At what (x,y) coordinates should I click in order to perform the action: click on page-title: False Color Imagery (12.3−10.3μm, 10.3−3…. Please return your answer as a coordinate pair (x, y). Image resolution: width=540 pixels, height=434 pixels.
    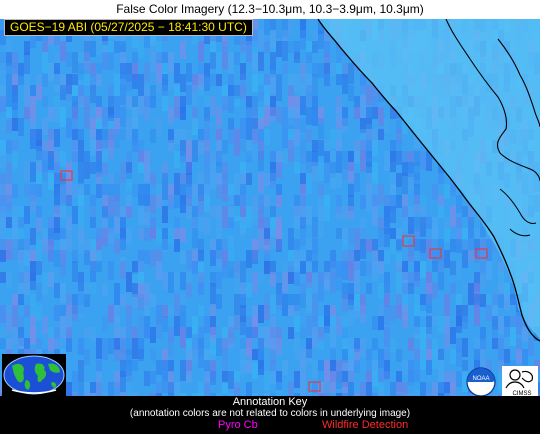
    Looking at the image, I should click on (270, 9).